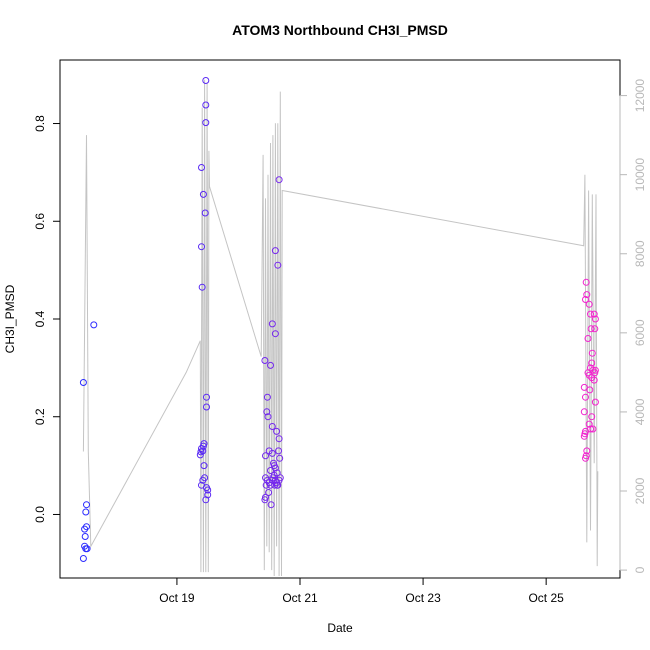  I want to click on y2-tick-label: 6000, so click(640, 332).